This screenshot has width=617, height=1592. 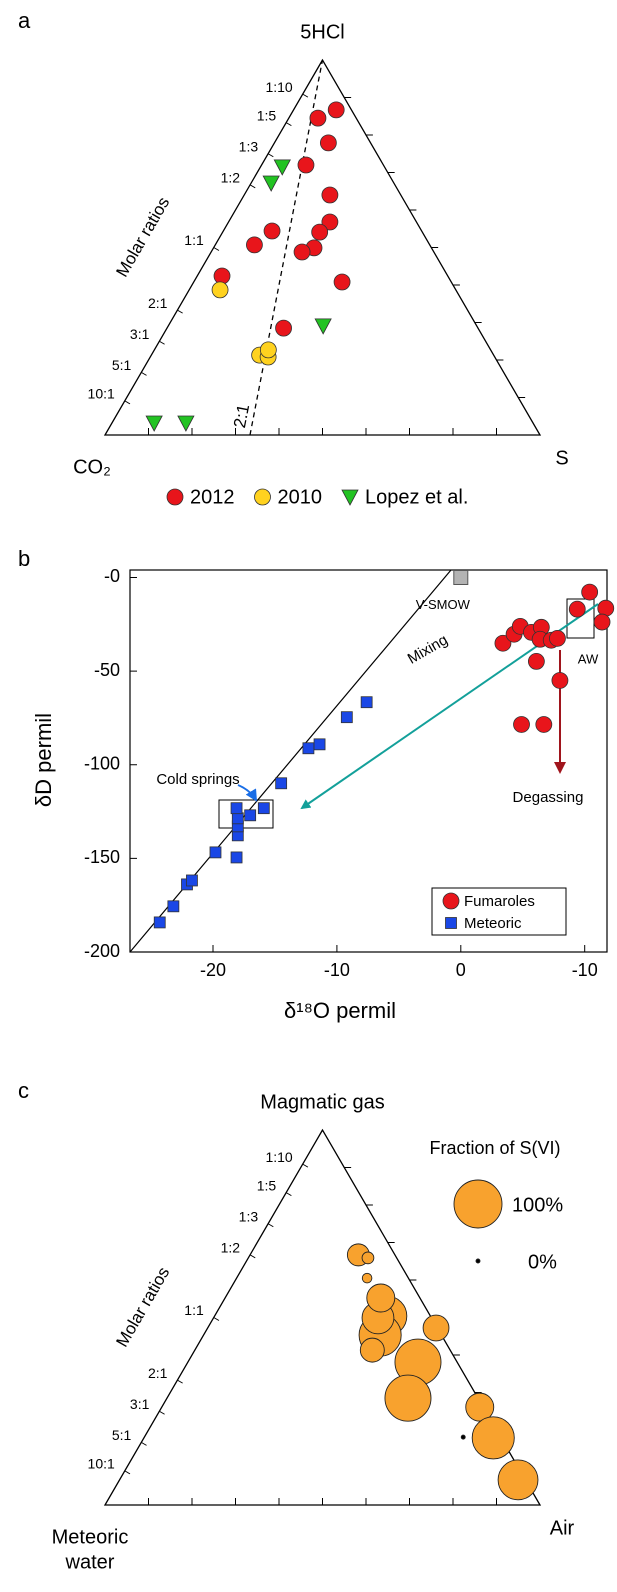 I want to click on x-axis-label: δ¹⁸O permil, so click(x=340, y=1010).